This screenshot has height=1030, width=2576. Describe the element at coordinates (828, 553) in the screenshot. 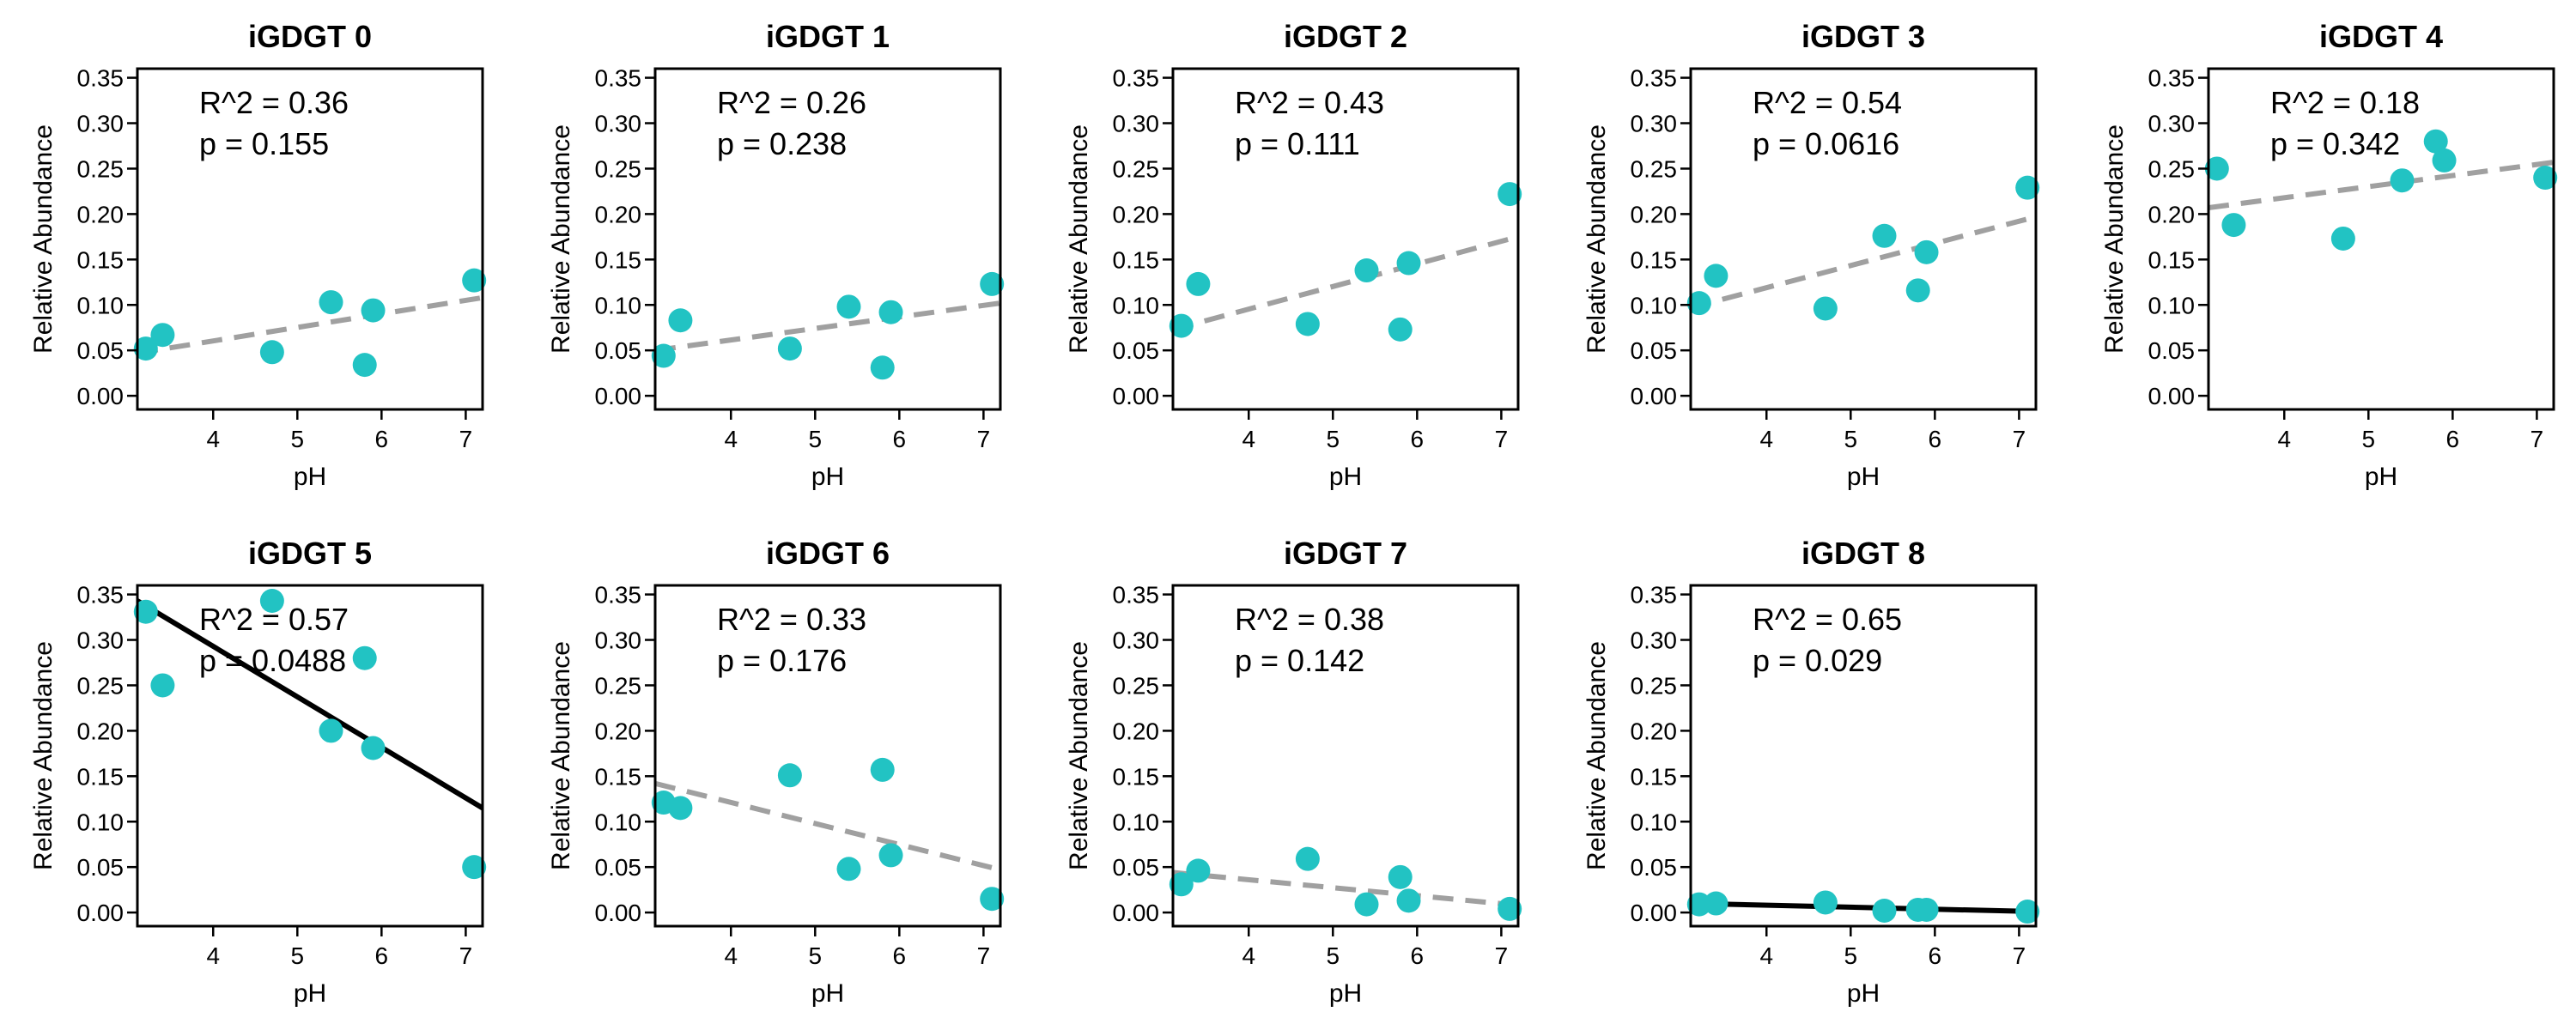

I see `panel-title: iGDGT 6` at that location.